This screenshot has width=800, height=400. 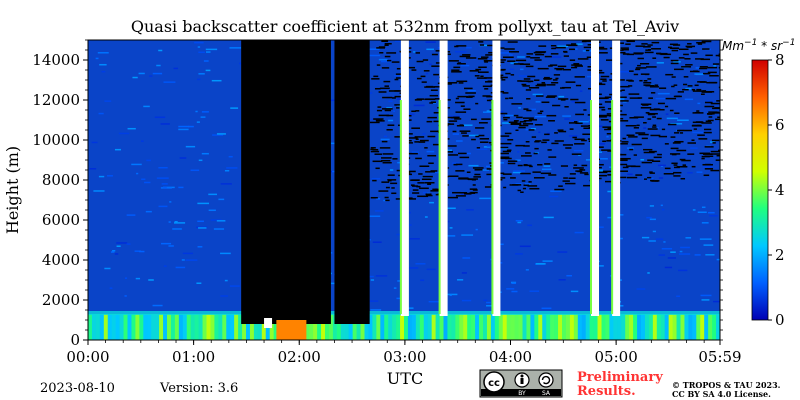 I want to click on y-tick-label: 14000, so click(x=56, y=60).